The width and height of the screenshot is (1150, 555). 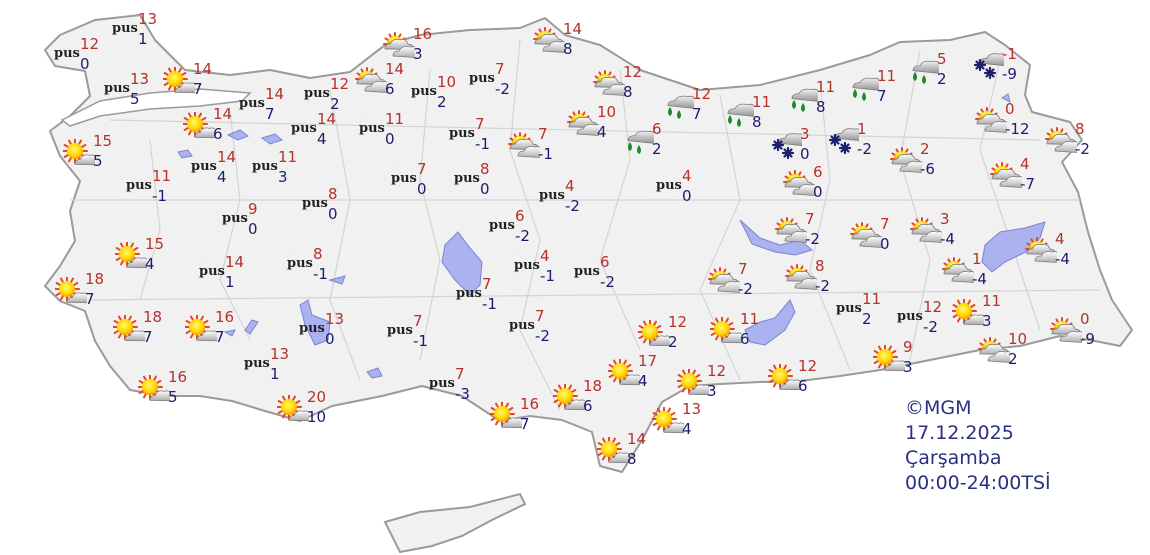 I want to click on station-fog: ˘˘˘˘ pus ˘˘˘˘ 7 -3, so click(x=455, y=388).